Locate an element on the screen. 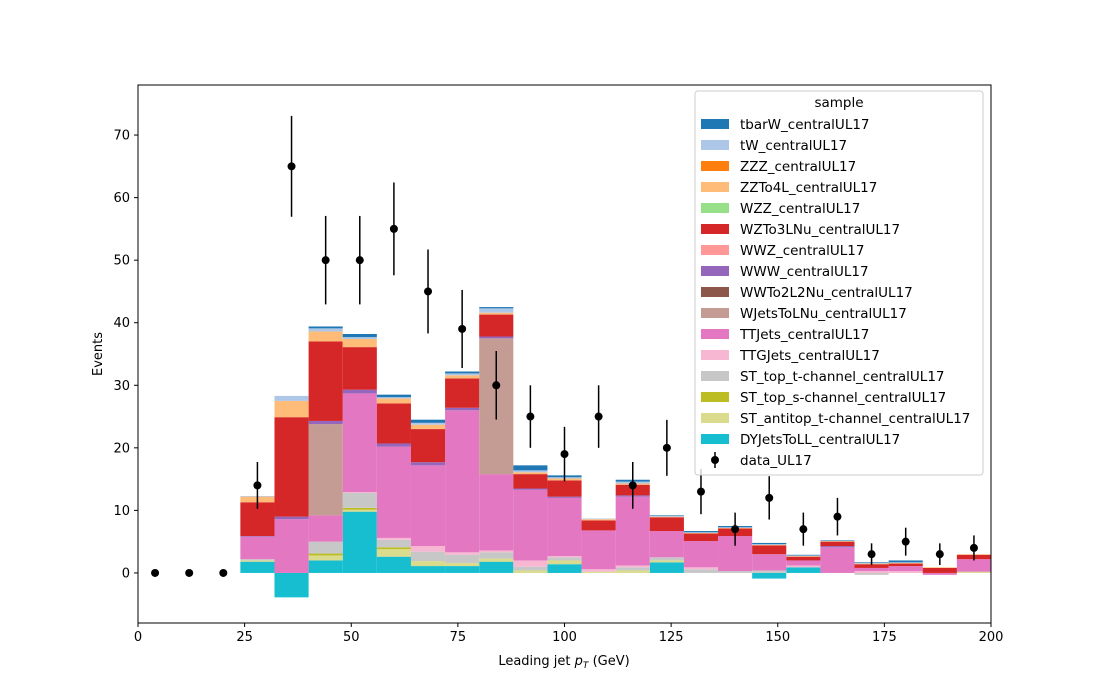 The image size is (1100, 700). y-tick-label-50: 50 is located at coordinates (121, 261).